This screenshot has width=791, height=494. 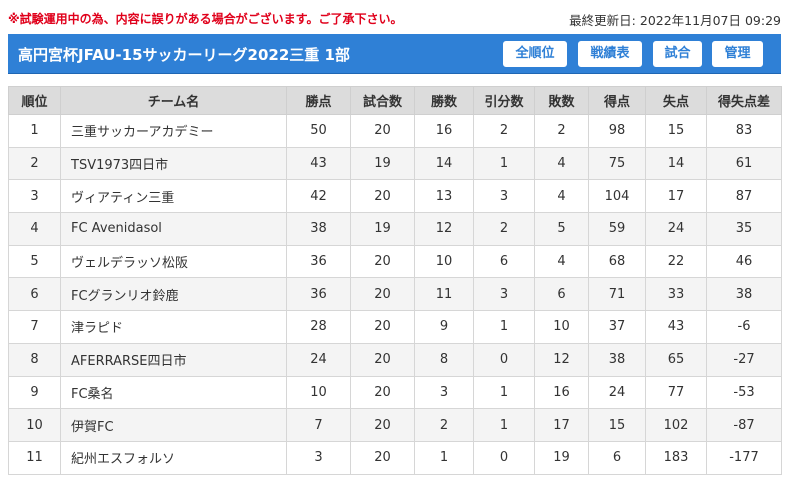 I want to click on cell-goals-against: 102, so click(x=676, y=425).